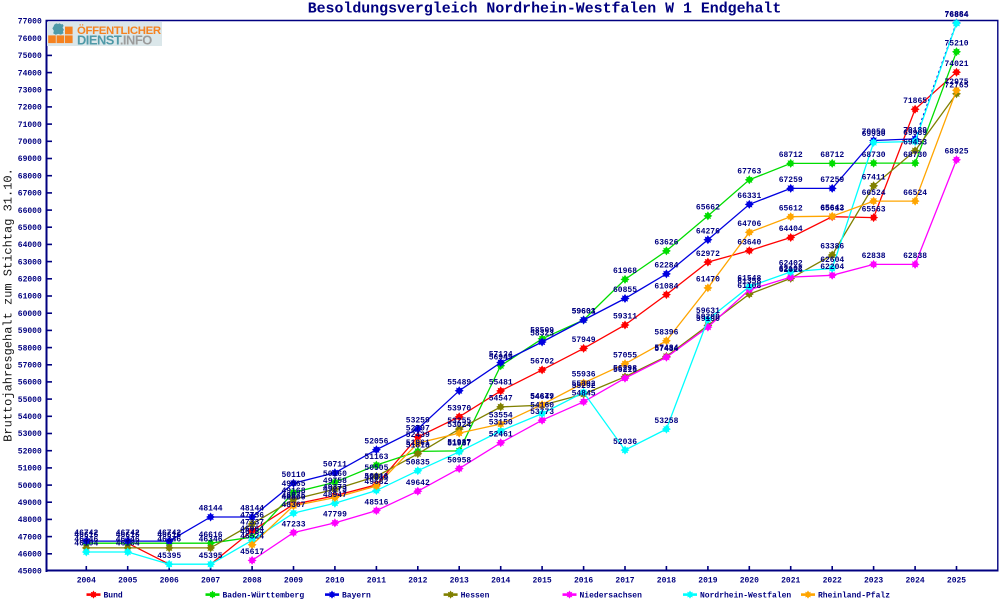  What do you see at coordinates (30, 211) in the screenshot?
I see `svg-text: 66000` at bounding box center [30, 211].